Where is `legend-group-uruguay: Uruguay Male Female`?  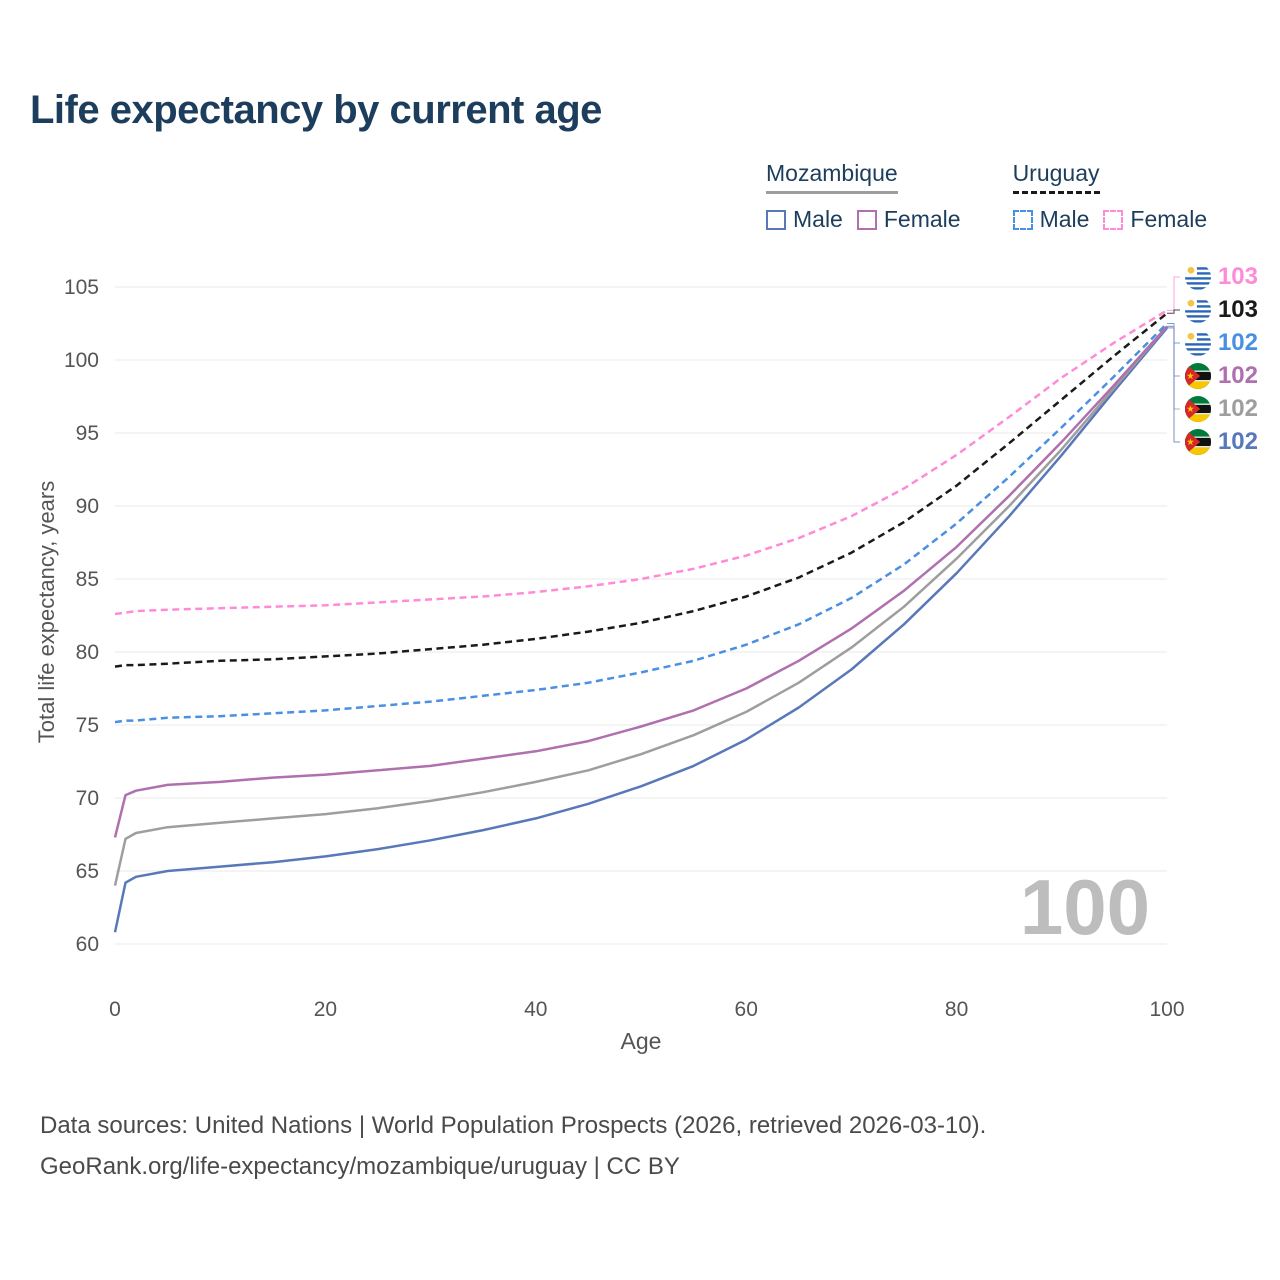 legend-group-uruguay: Uruguay Male Female is located at coordinates (1117, 196).